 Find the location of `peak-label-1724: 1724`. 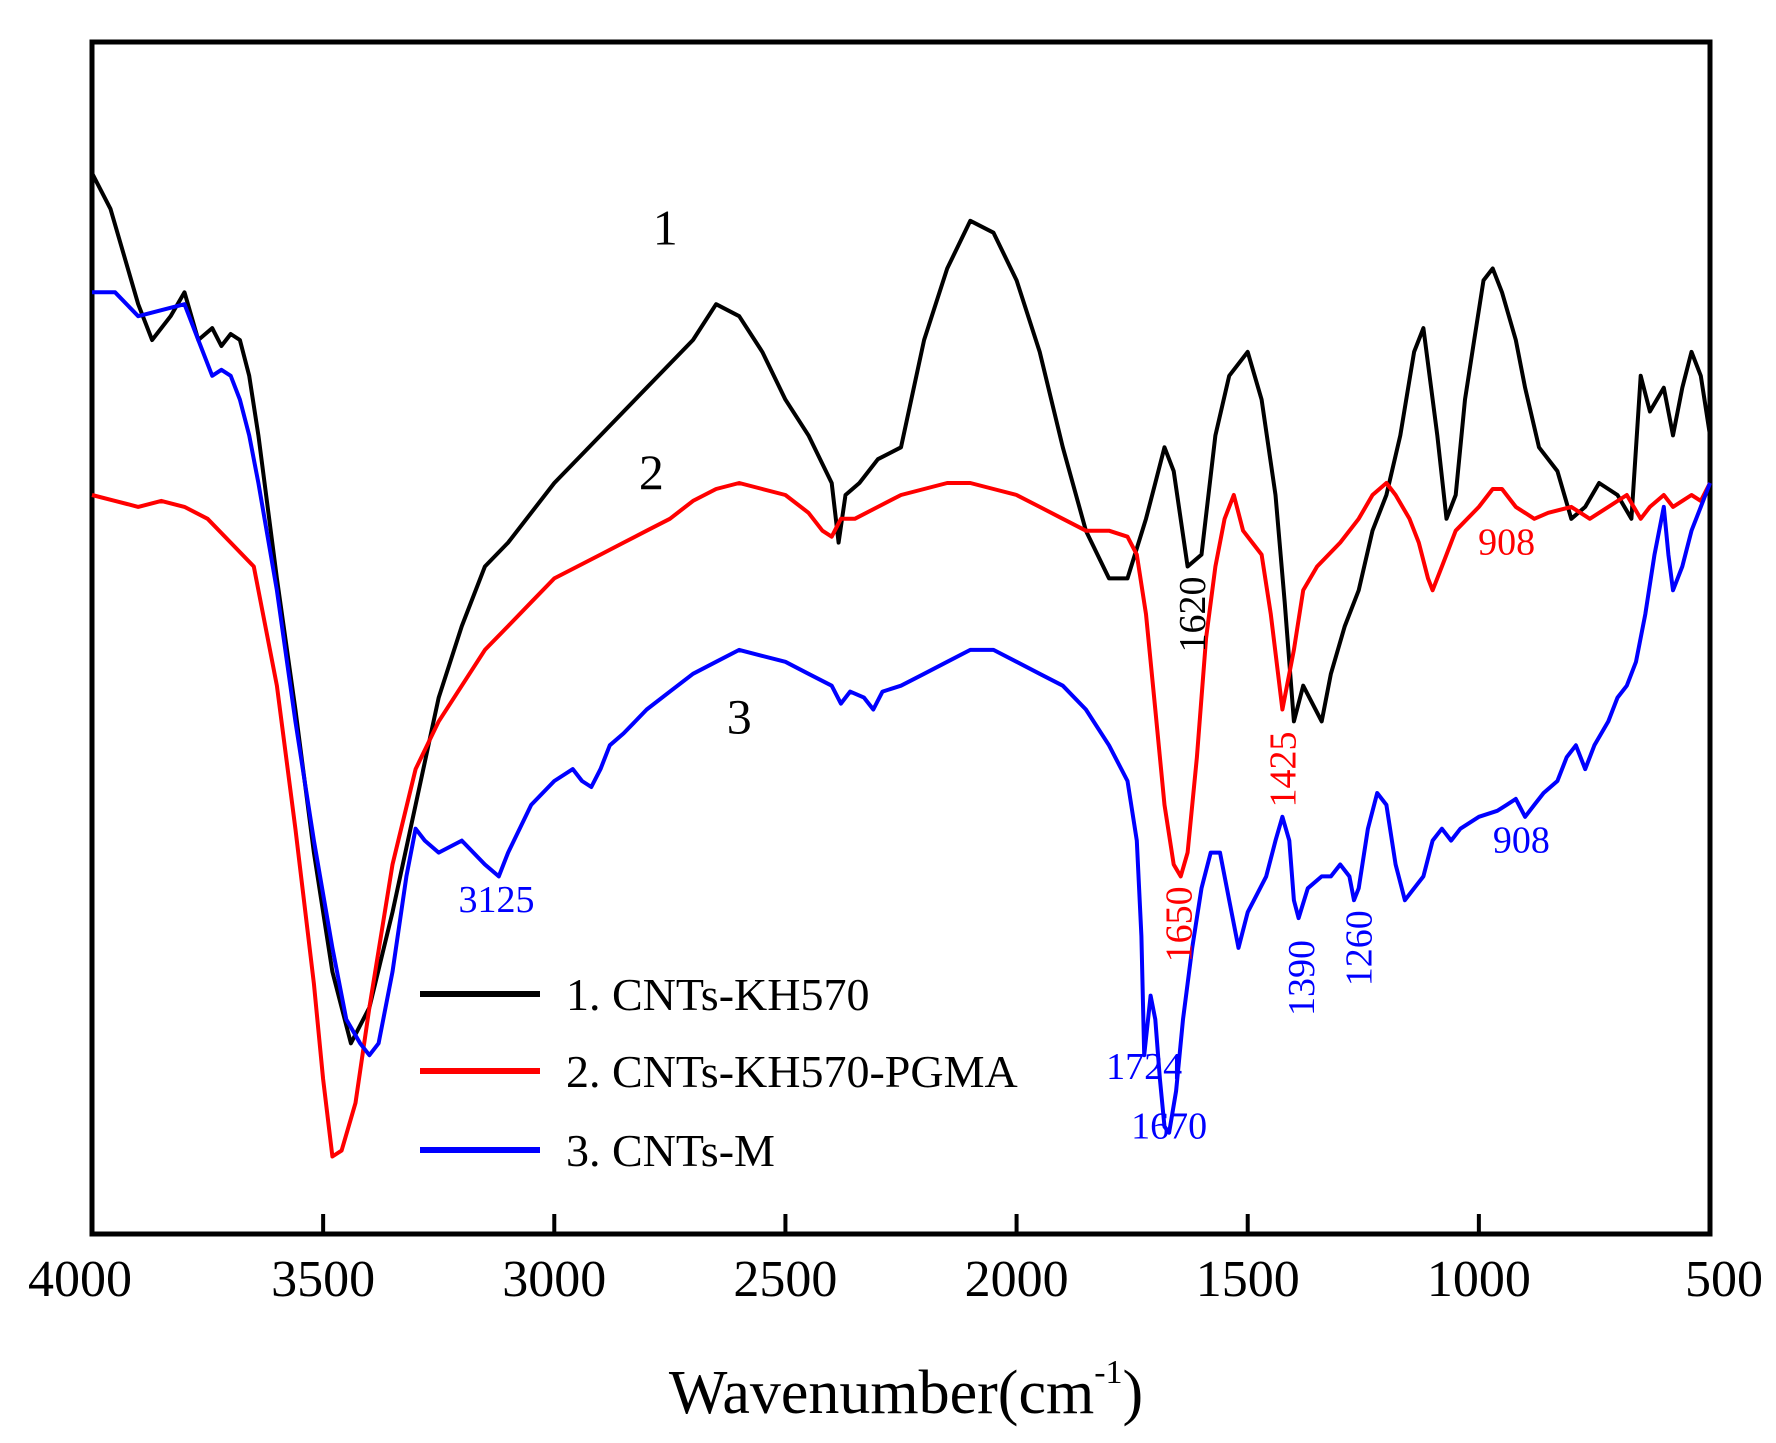

peak-label-1724: 1724 is located at coordinates (1144, 1067).